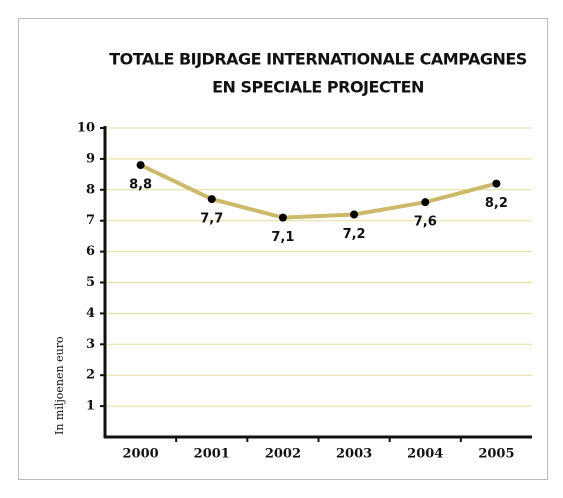  What do you see at coordinates (90, 313) in the screenshot?
I see `y-tick-label: 4` at bounding box center [90, 313].